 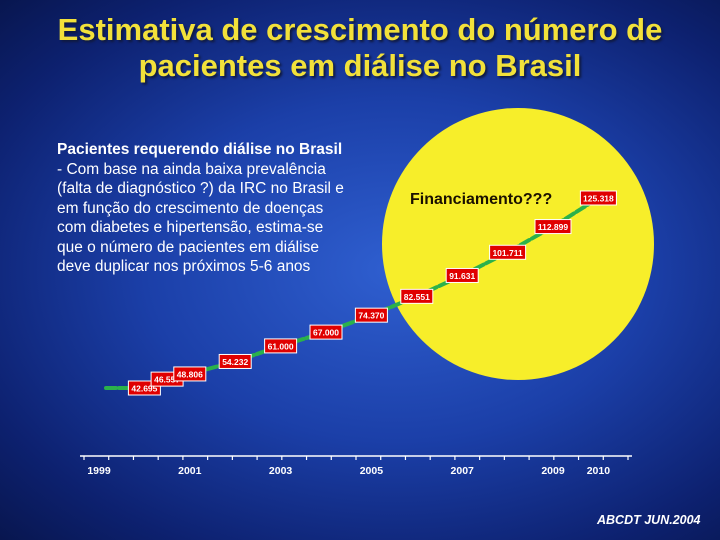 What do you see at coordinates (167, 380) in the screenshot?
I see `data-label: 46.557` at bounding box center [167, 380].